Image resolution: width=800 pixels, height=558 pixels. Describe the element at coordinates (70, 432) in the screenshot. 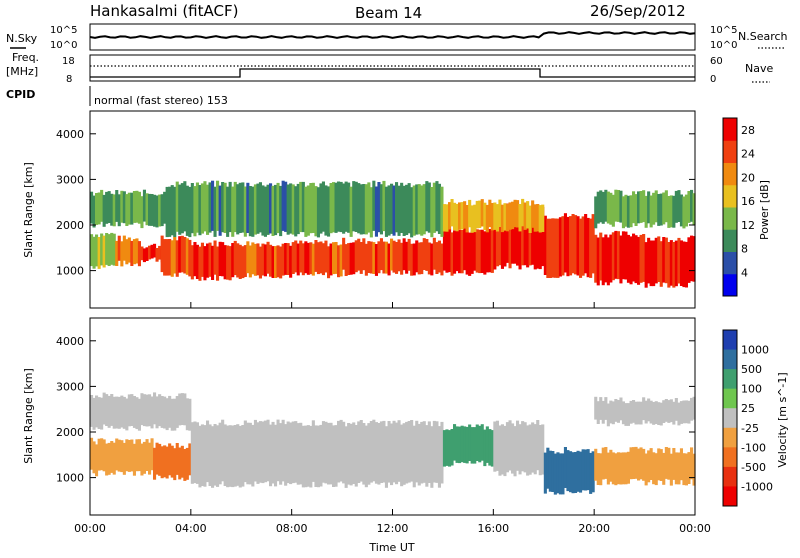

I see `y-tick-label: 2000` at that location.